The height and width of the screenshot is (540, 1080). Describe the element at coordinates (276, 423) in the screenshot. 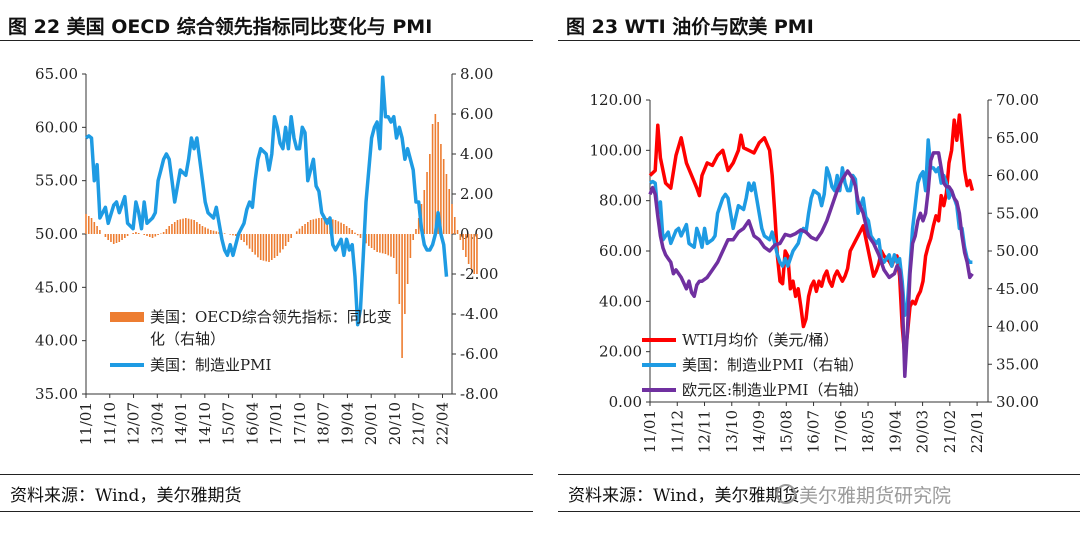

I see `x-tick-label: 17/01` at that location.